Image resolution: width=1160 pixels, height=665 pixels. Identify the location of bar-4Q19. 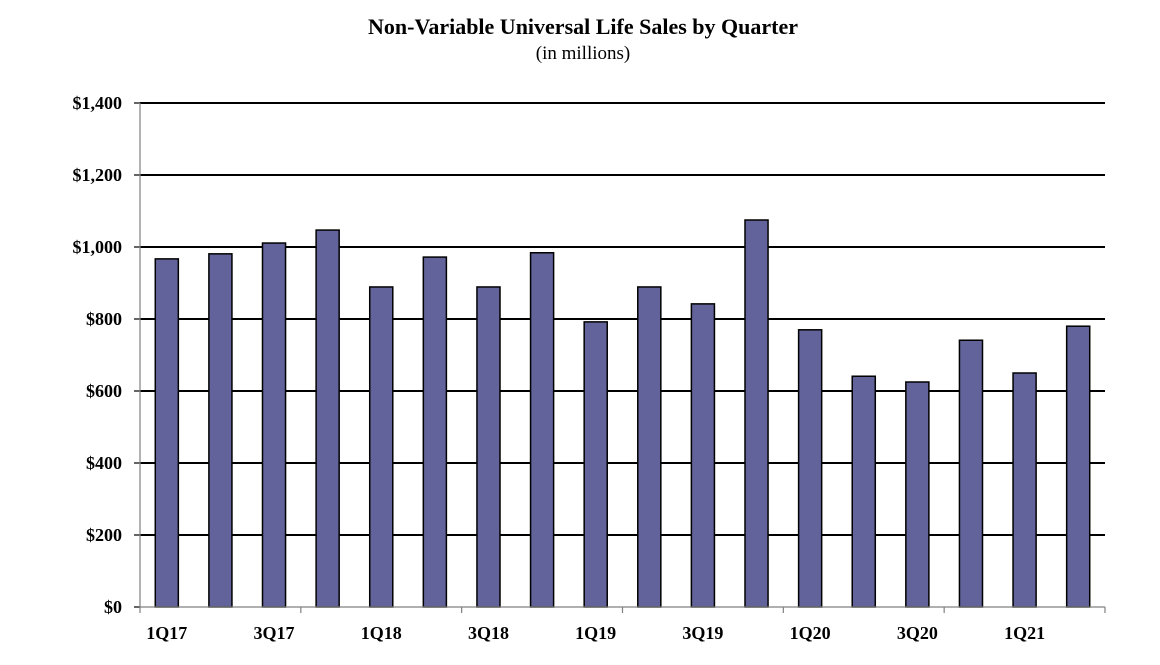
(756, 413).